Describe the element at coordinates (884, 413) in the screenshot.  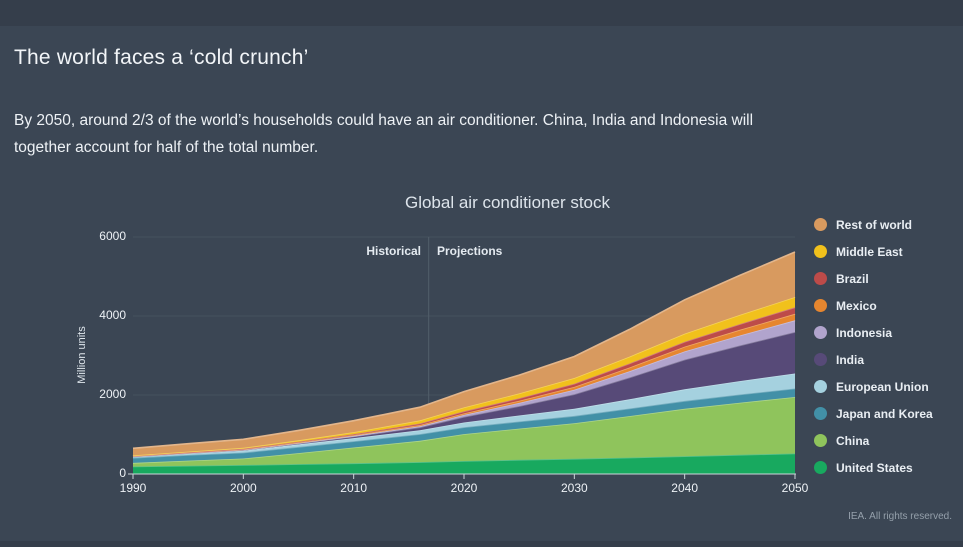
I see `legend-label: Japan and Korea` at that location.